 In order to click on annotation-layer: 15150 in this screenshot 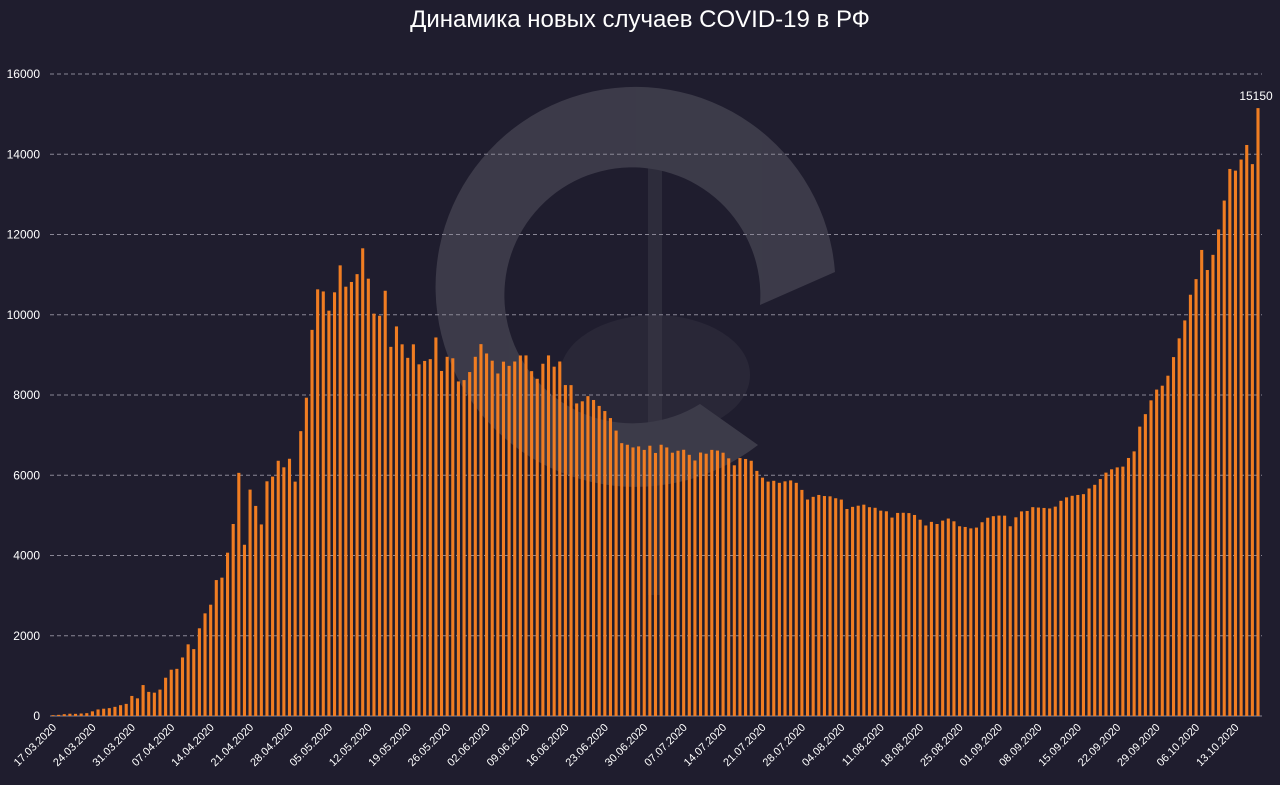, I will do `click(1256, 96)`.